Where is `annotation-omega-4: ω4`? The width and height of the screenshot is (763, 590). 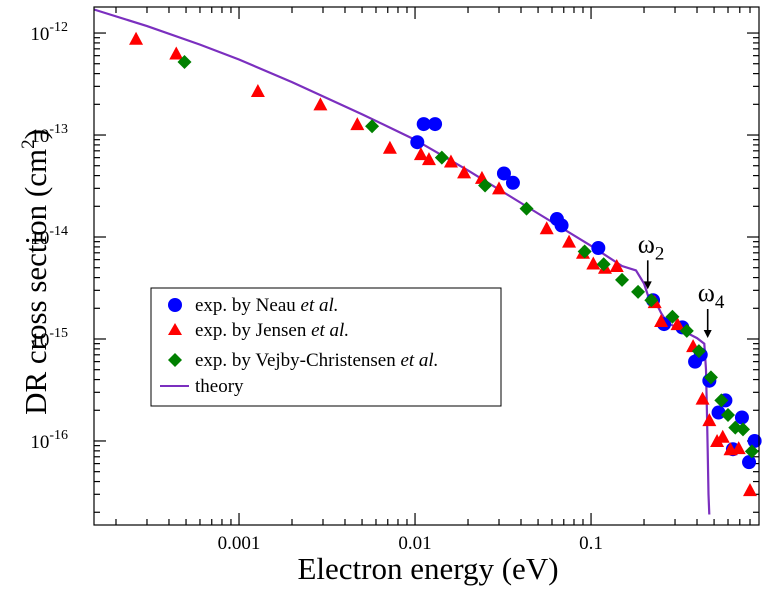 annotation-omega-4: ω4 is located at coordinates (711, 295).